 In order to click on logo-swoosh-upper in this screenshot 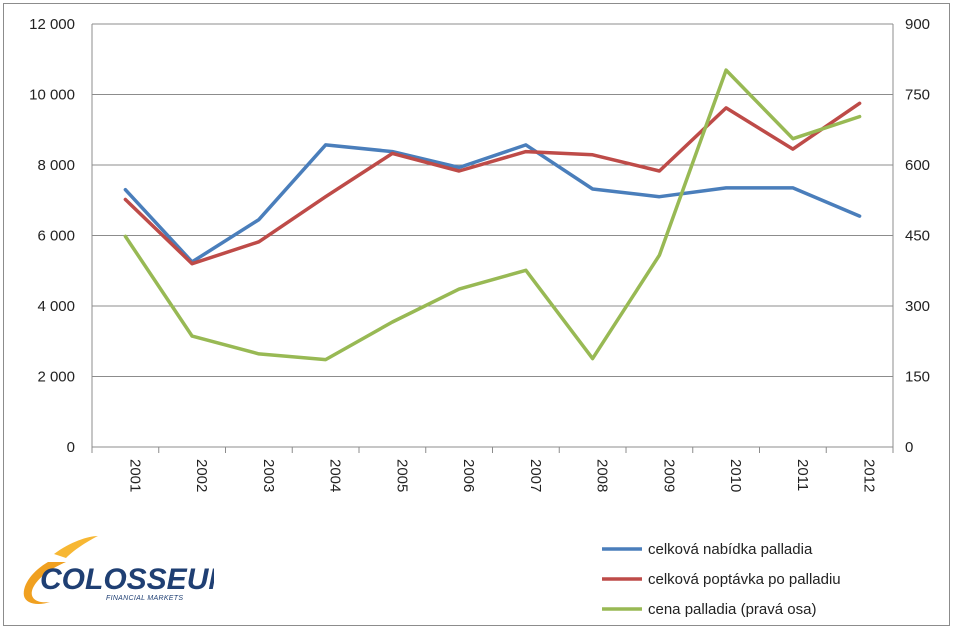, I will do `click(76, 547)`.